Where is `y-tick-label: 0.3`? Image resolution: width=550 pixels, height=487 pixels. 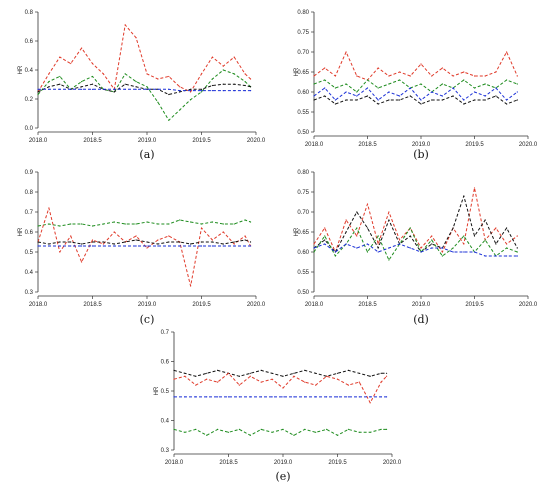 y-tick-label: 0.3 is located at coordinates (165, 451).